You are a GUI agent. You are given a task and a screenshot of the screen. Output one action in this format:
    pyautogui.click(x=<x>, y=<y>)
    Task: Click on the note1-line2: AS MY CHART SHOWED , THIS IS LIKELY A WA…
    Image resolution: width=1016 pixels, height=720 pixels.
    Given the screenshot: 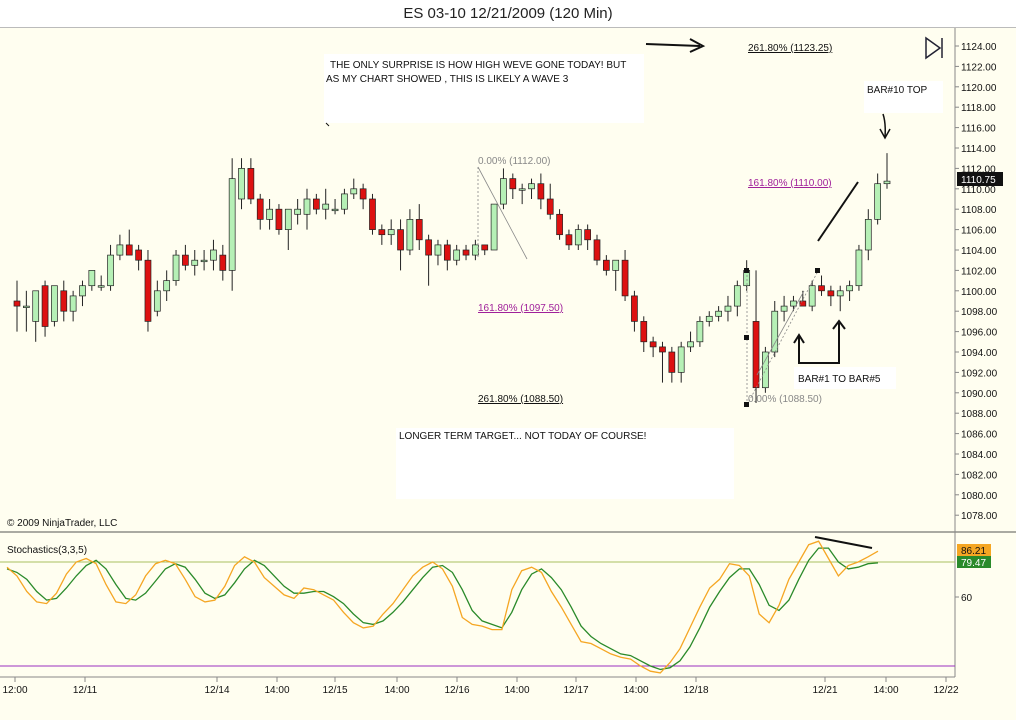 What is the action you would take?
    pyautogui.click(x=447, y=79)
    